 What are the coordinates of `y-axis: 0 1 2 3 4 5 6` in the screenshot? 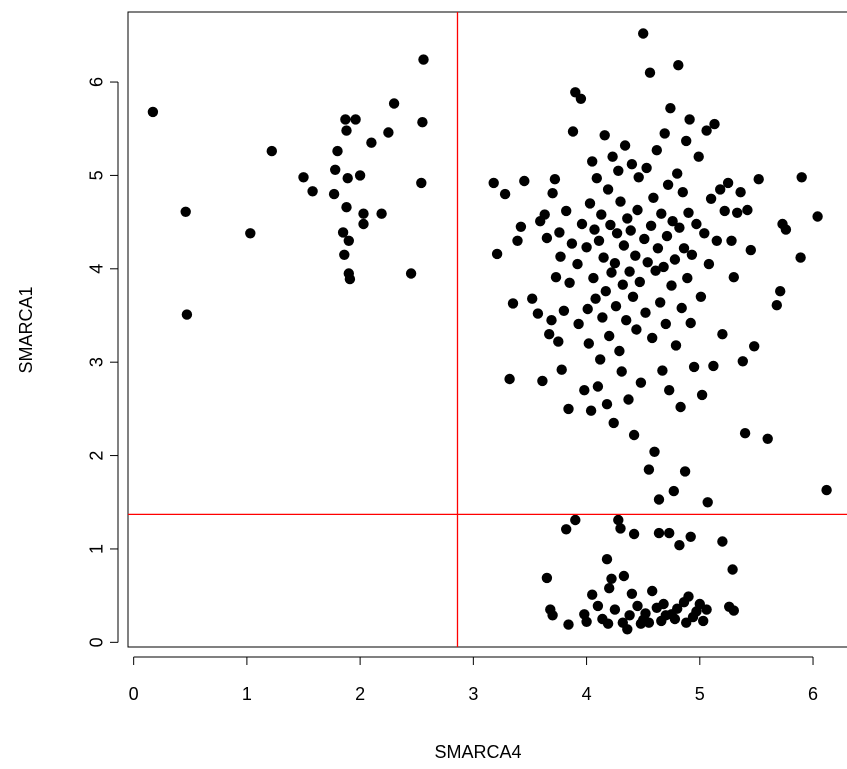 It's located at (102, 362).